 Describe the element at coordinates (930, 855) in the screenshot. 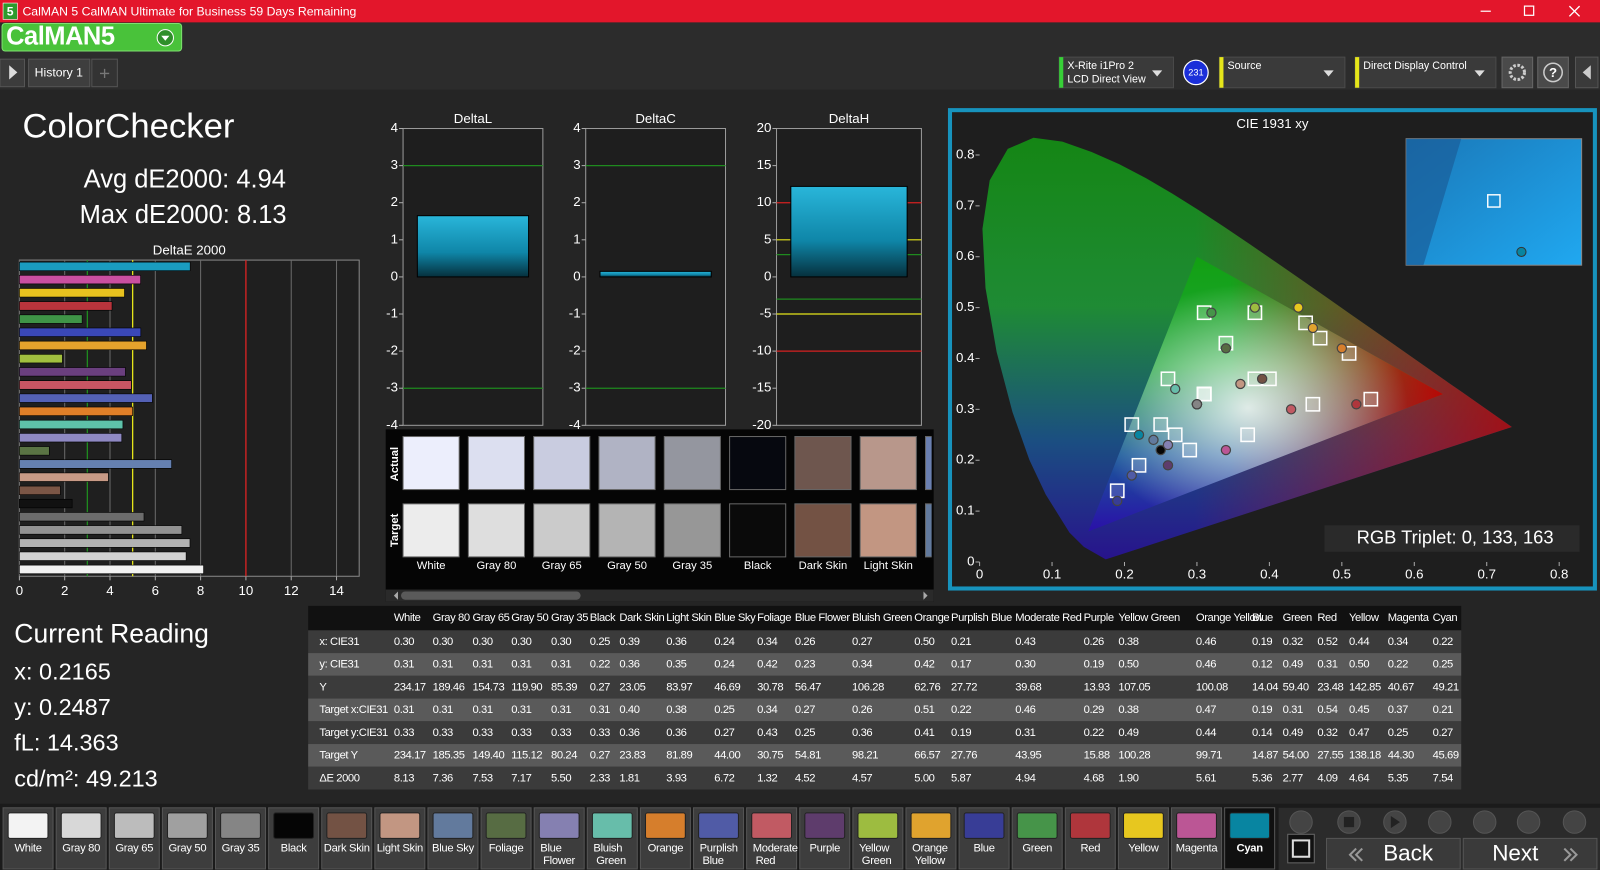

I see `patch-button-label: Orange Yellow` at that location.